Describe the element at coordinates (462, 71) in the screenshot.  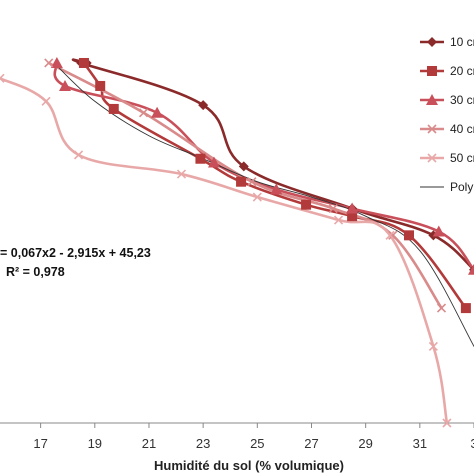
I see `legend-label: 20 cm` at that location.